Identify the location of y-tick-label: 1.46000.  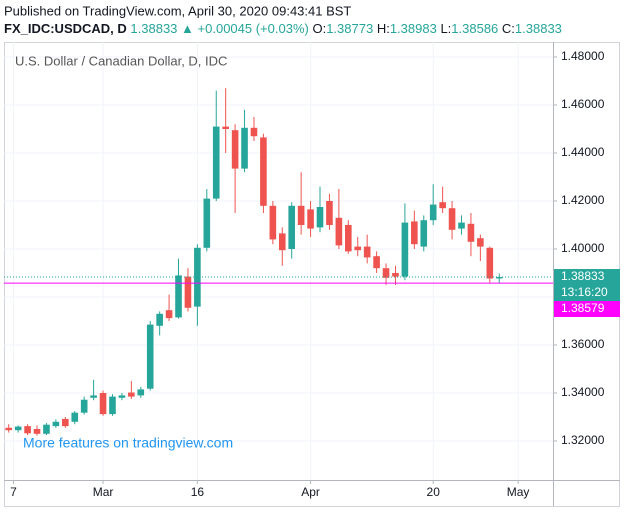
(583, 104).